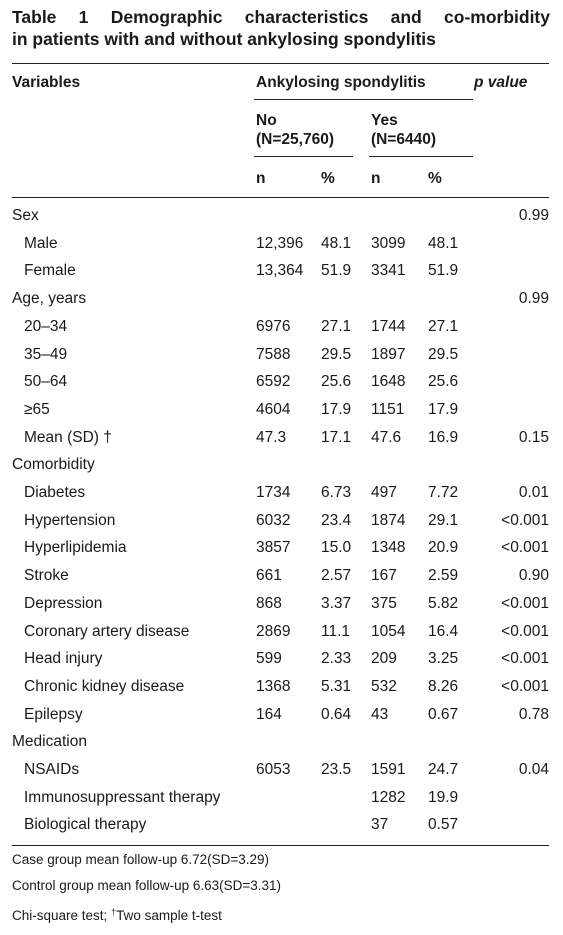 This screenshot has height=935, width=563. What do you see at coordinates (443, 714) in the screenshot?
I see `cell-yes-pct: 0.67` at bounding box center [443, 714].